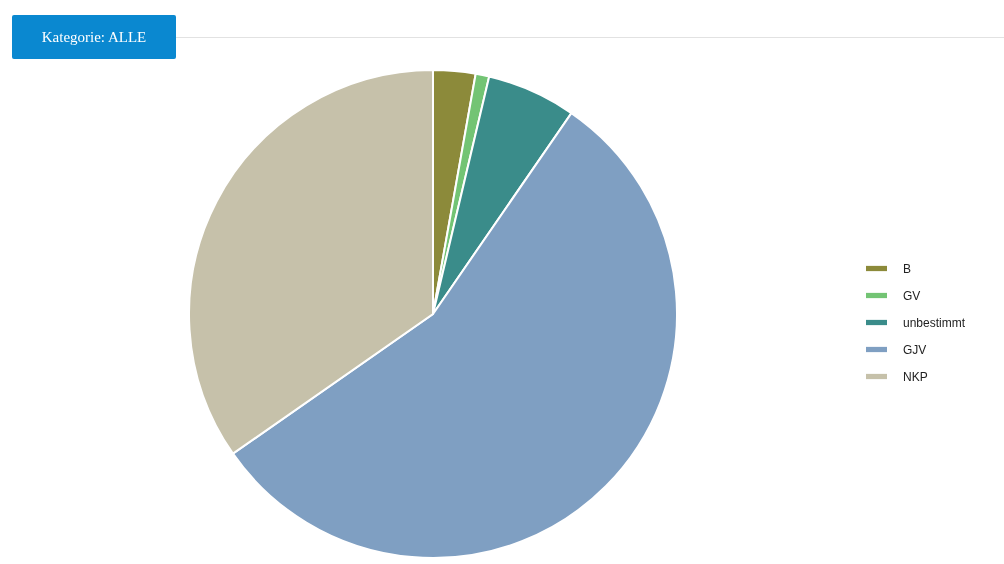 The image size is (1004, 564). I want to click on legend-label: NKP, so click(915, 376).